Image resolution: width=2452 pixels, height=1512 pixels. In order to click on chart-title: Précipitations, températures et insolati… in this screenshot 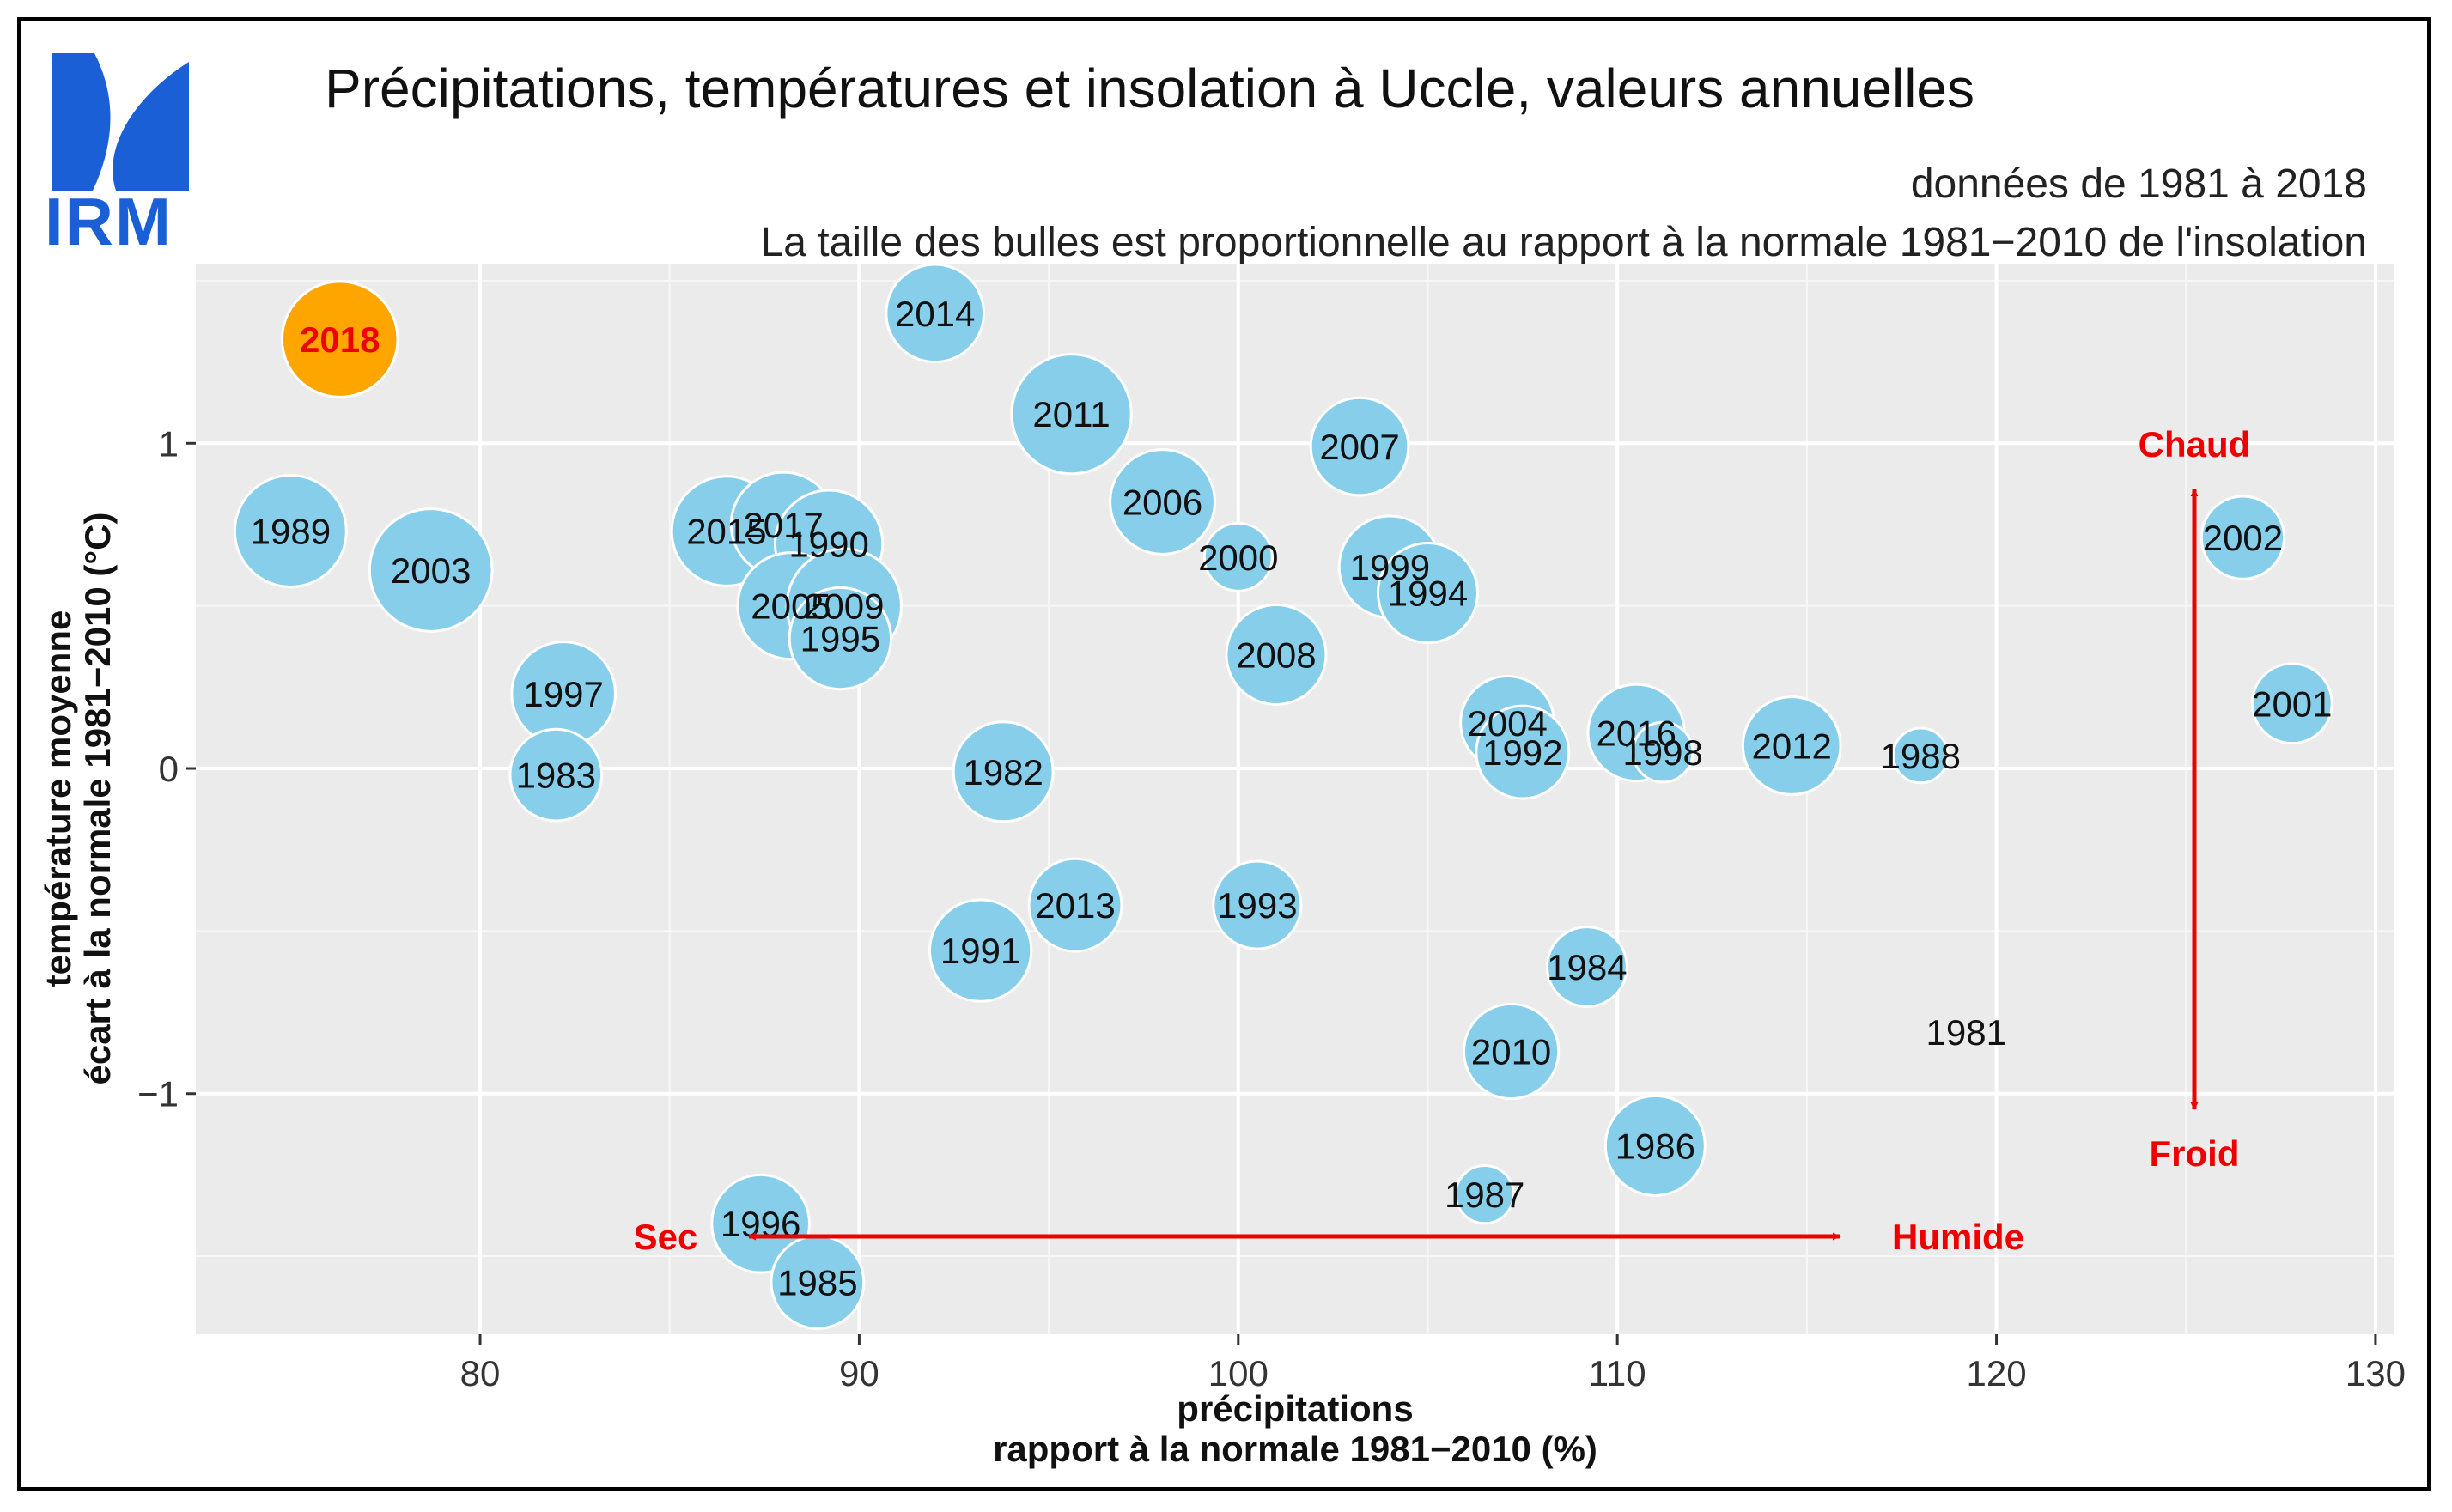, I will do `click(1149, 89)`.